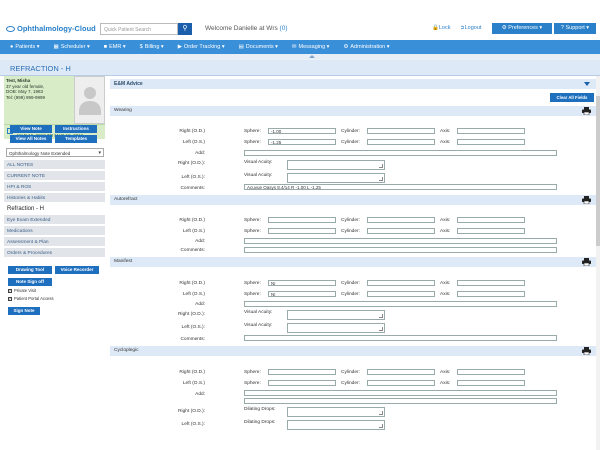  What do you see at coordinates (31, 129) in the screenshot?
I see `view-note-button: View Note` at bounding box center [31, 129].